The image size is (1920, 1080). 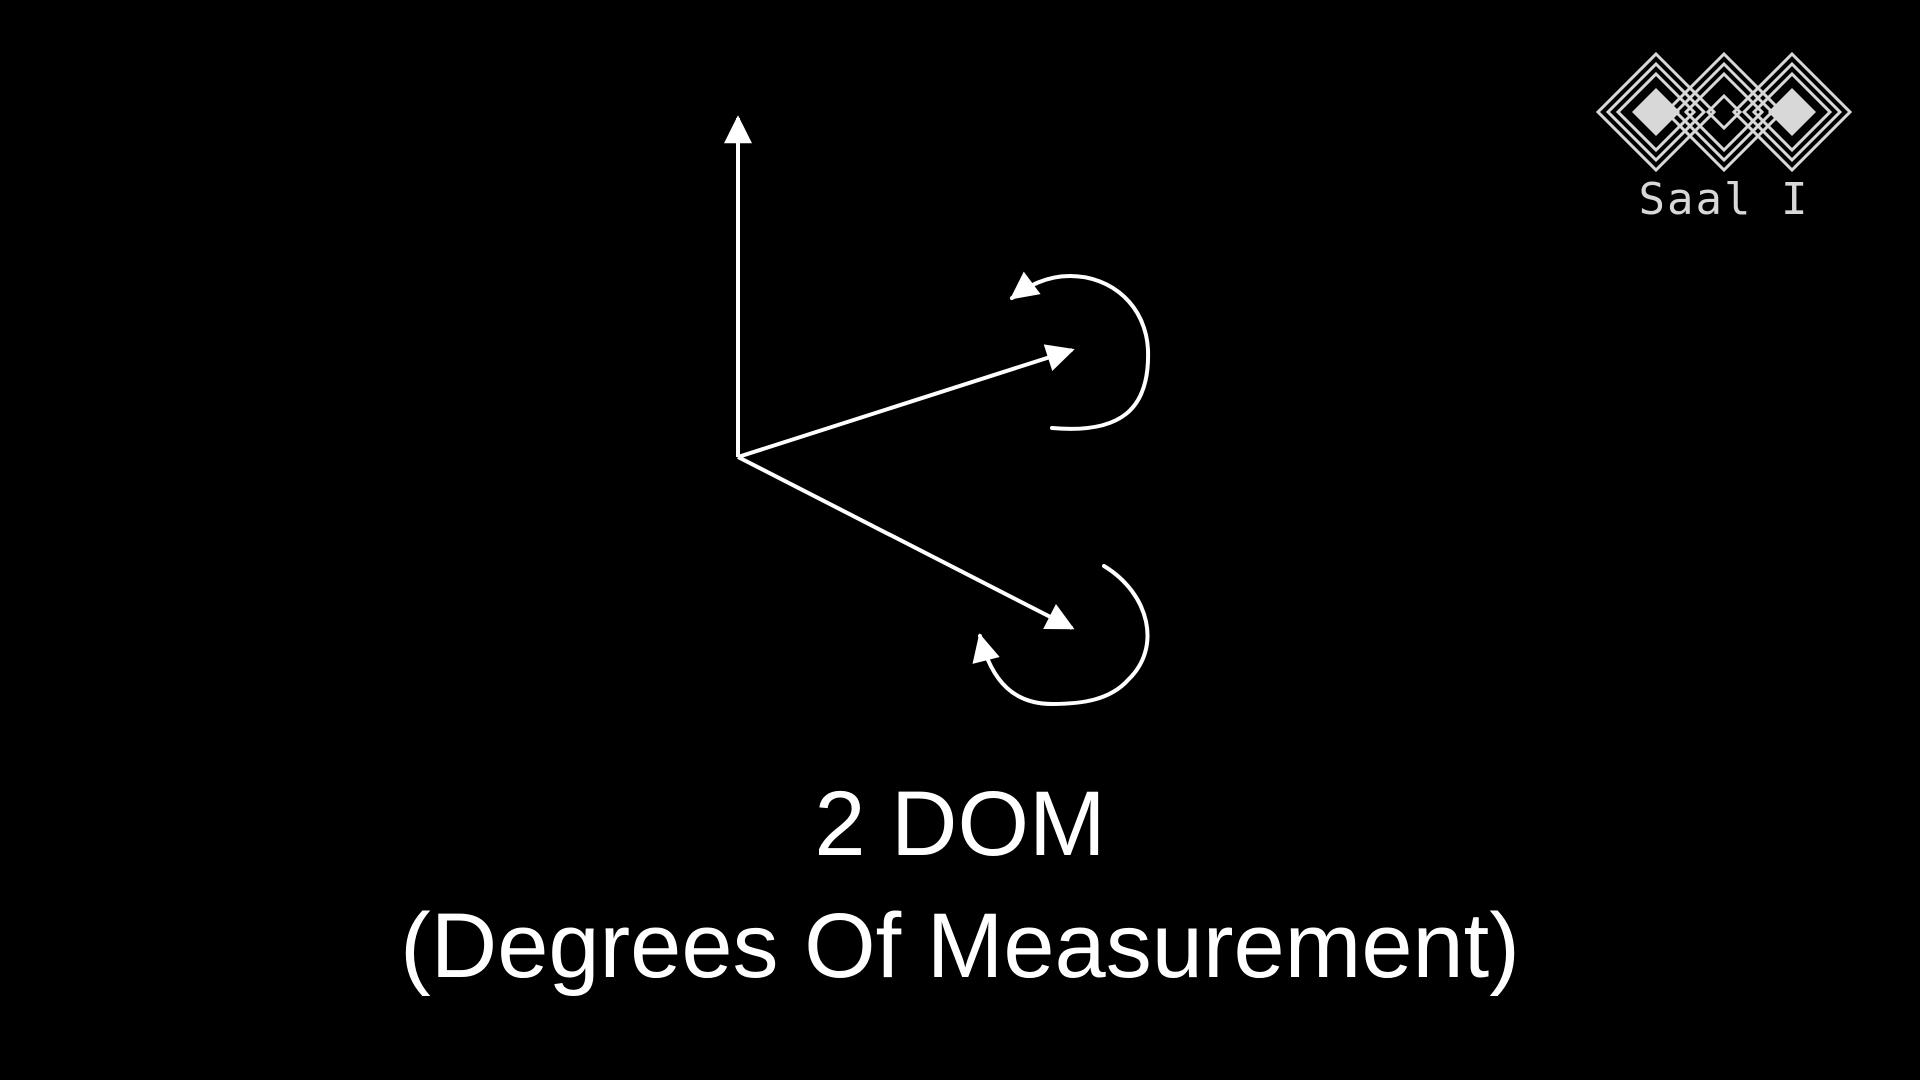 I want to click on slide-subtitle: (Degrees Of Measurement), so click(x=960, y=946).